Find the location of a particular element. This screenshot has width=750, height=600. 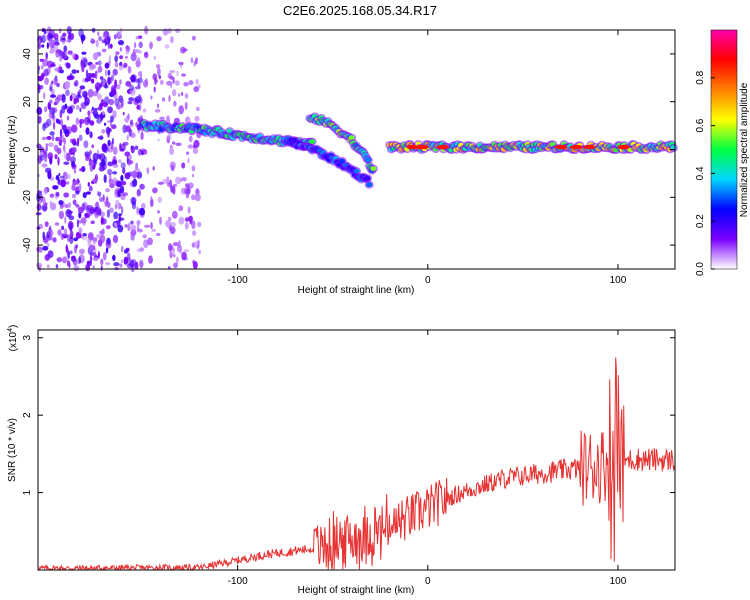

snr-ytick-label: 2 is located at coordinates (27, 415).